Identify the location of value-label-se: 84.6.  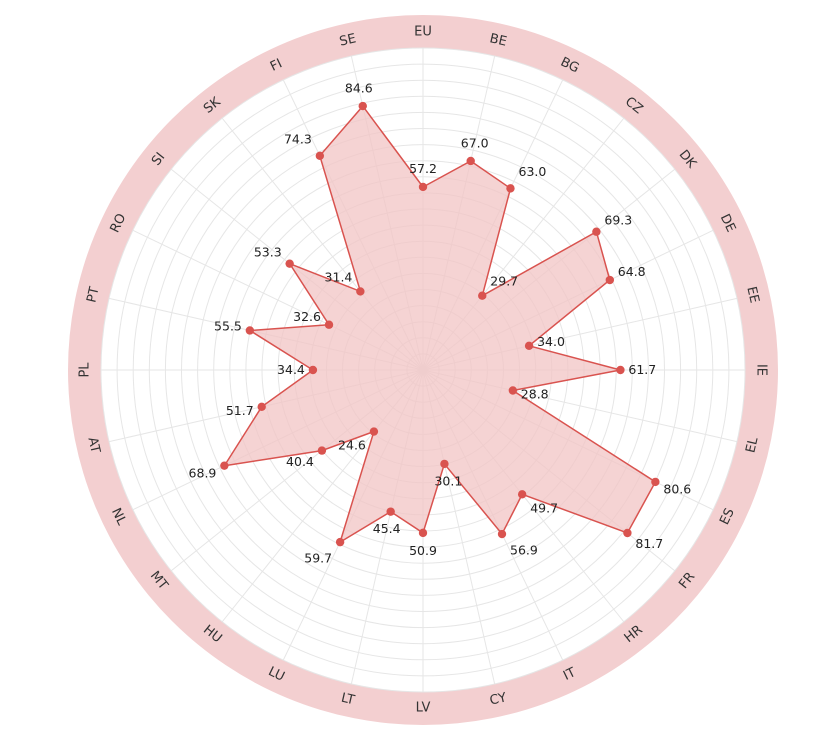
(359, 88).